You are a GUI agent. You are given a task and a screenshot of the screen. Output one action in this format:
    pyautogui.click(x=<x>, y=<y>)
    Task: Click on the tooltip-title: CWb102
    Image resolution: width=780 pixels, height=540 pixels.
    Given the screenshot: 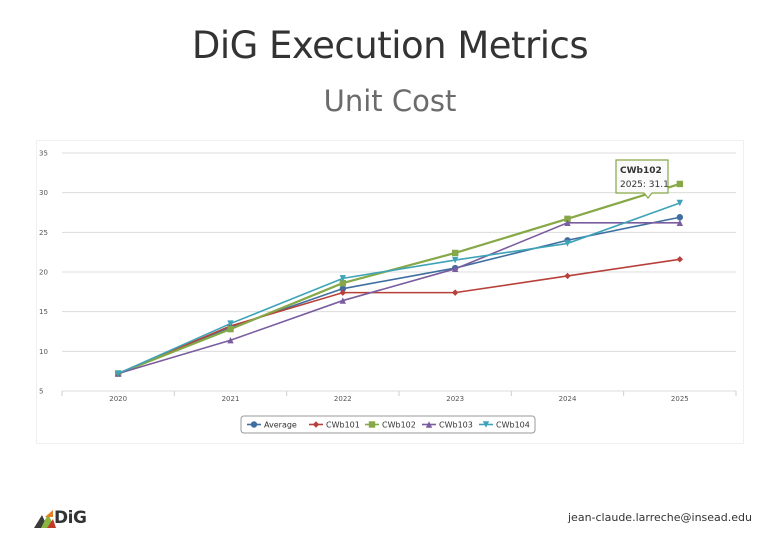 What is the action you would take?
    pyautogui.click(x=641, y=171)
    